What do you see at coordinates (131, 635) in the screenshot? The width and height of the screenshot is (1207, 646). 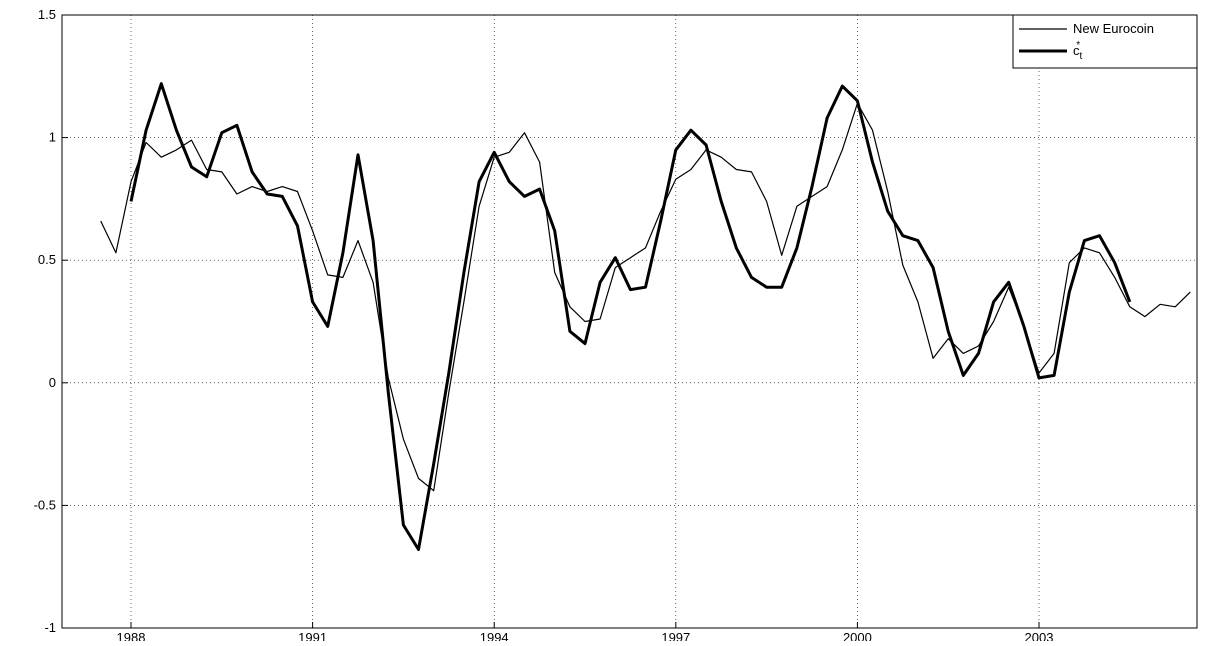 I see `x-tick-label: 1988` at bounding box center [131, 635].